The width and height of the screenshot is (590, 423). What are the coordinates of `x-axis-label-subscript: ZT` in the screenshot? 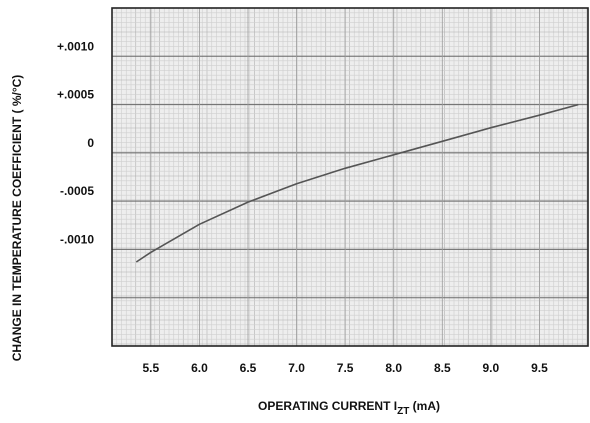 It's located at (403, 411).